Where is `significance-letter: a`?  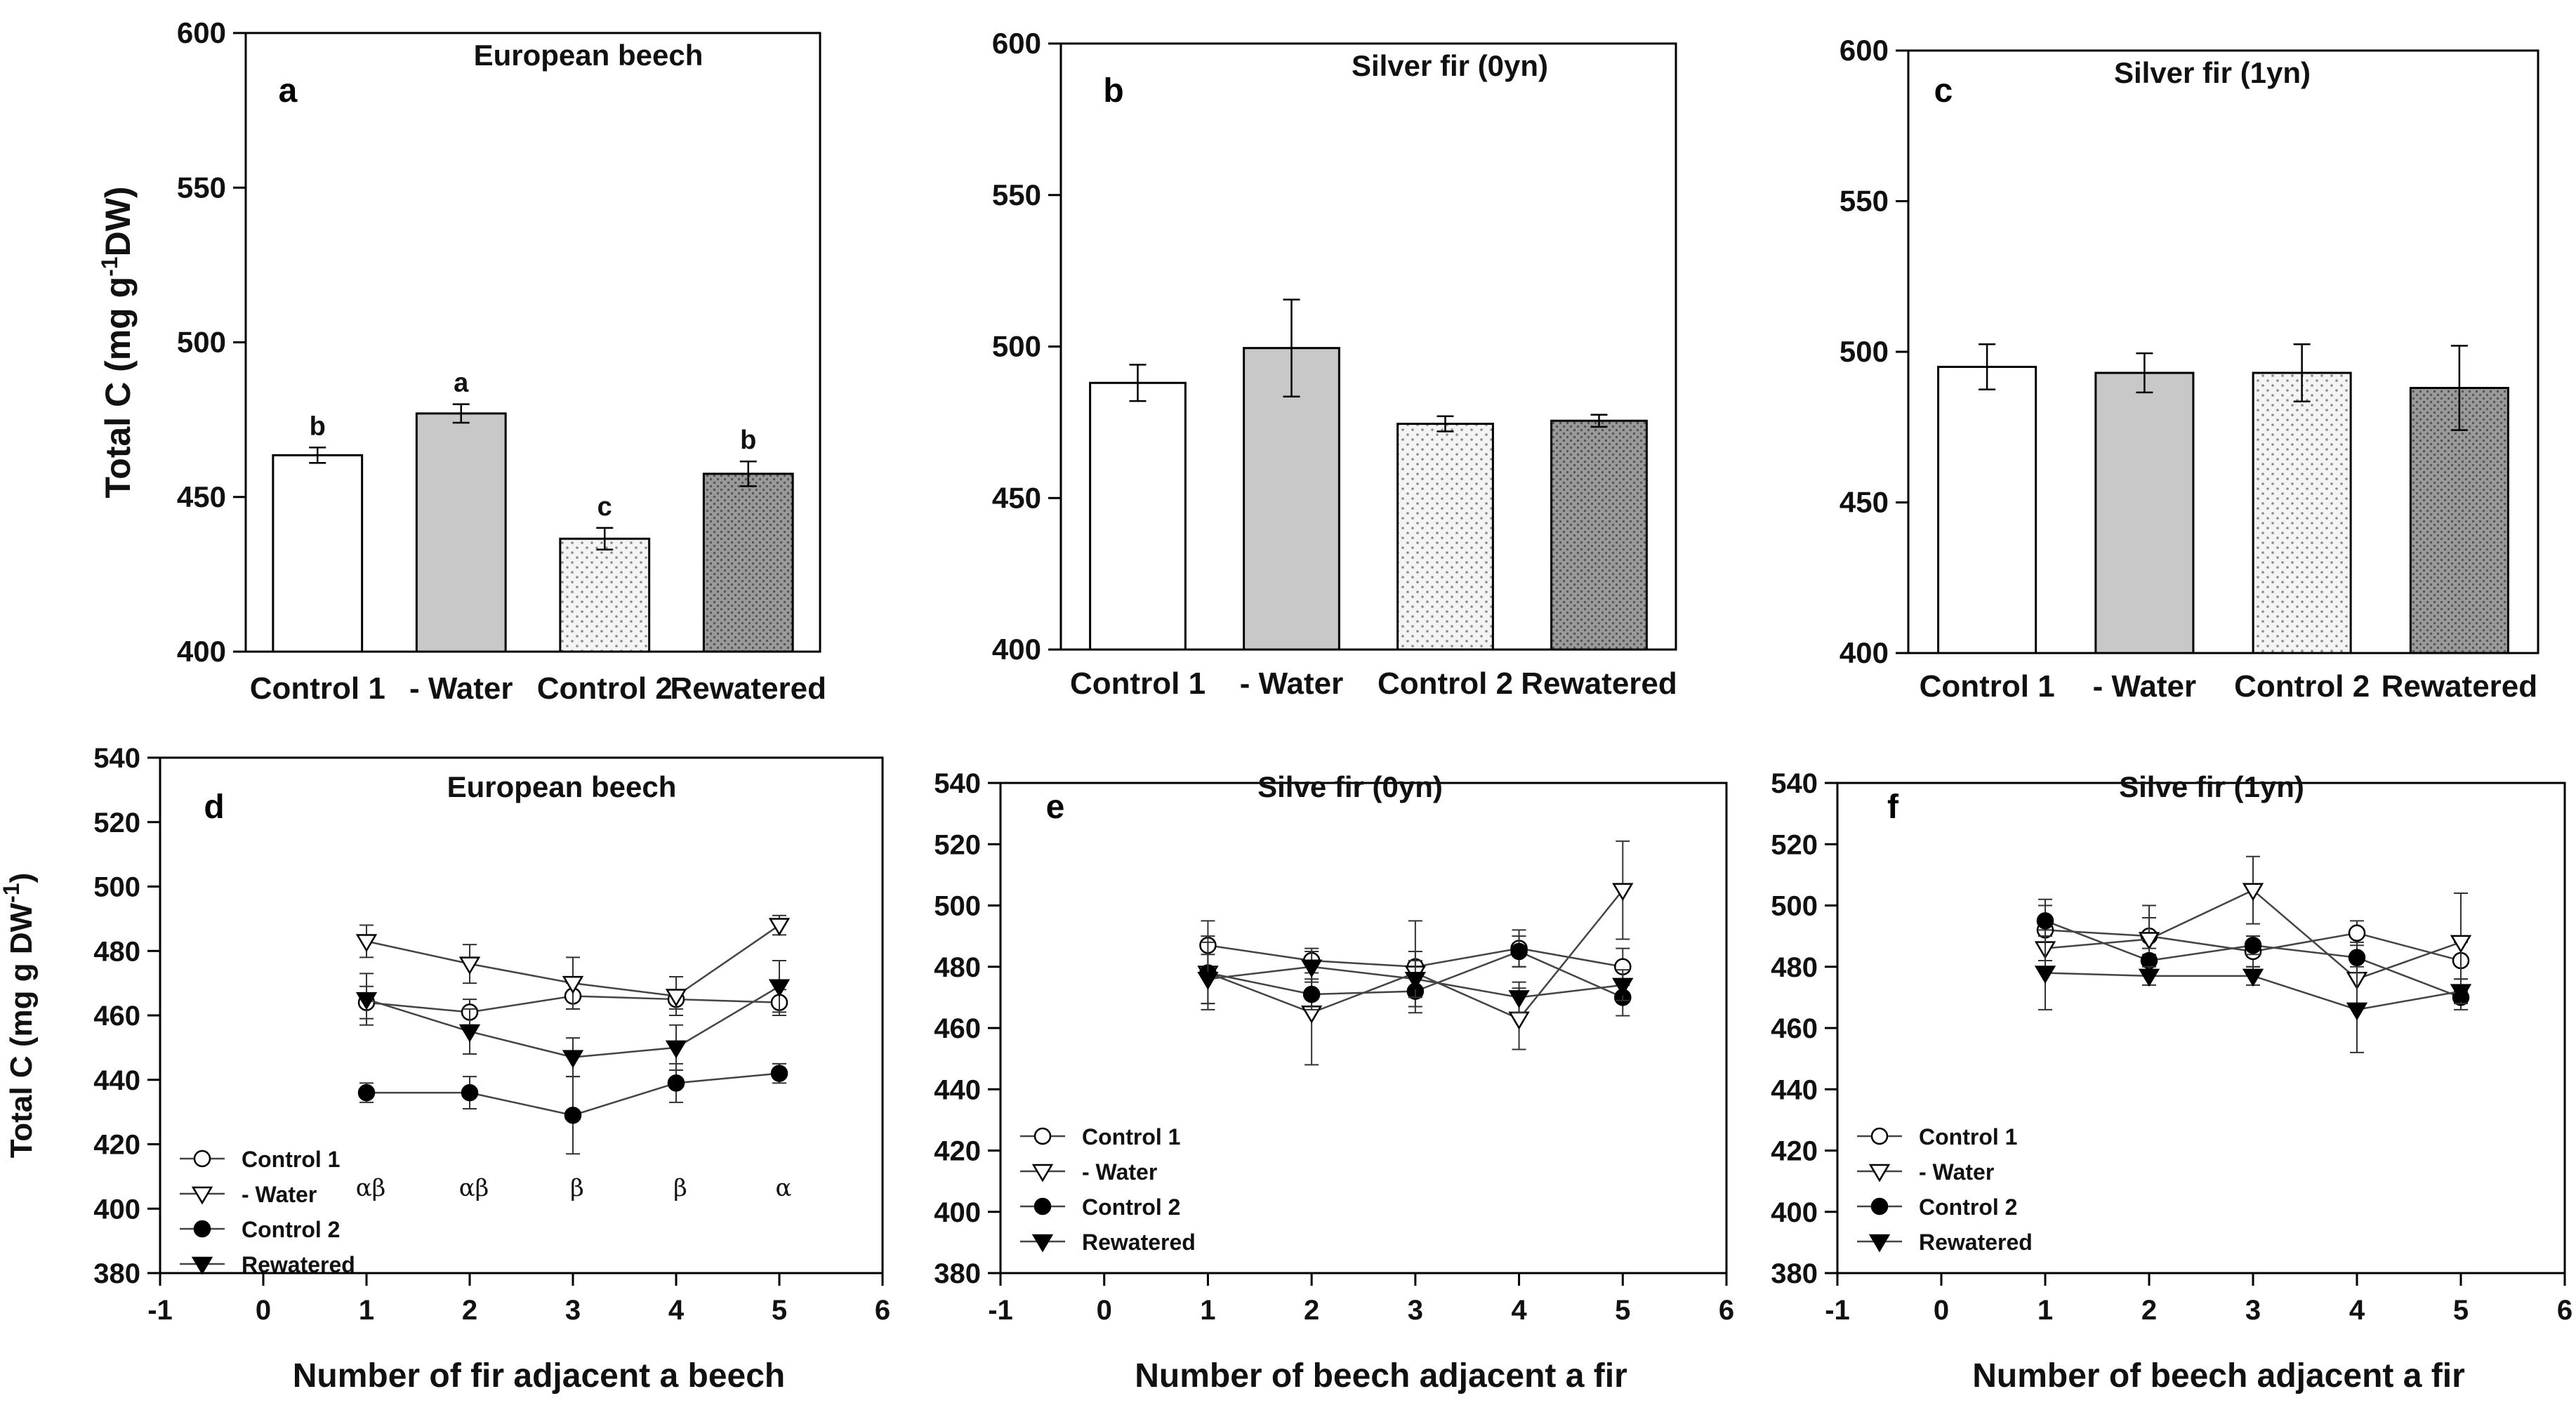
significance-letter: a is located at coordinates (462, 383).